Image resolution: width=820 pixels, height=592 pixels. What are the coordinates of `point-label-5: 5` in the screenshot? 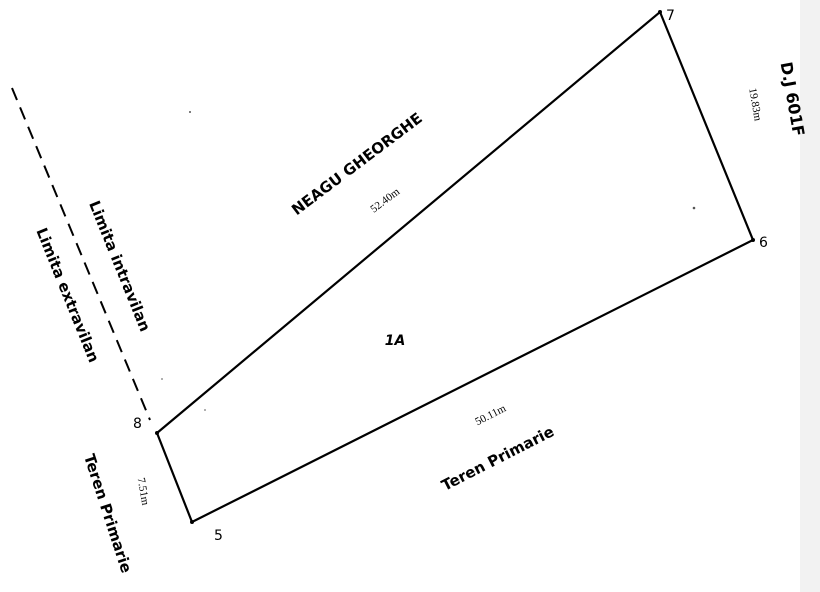 It's located at (218, 536).